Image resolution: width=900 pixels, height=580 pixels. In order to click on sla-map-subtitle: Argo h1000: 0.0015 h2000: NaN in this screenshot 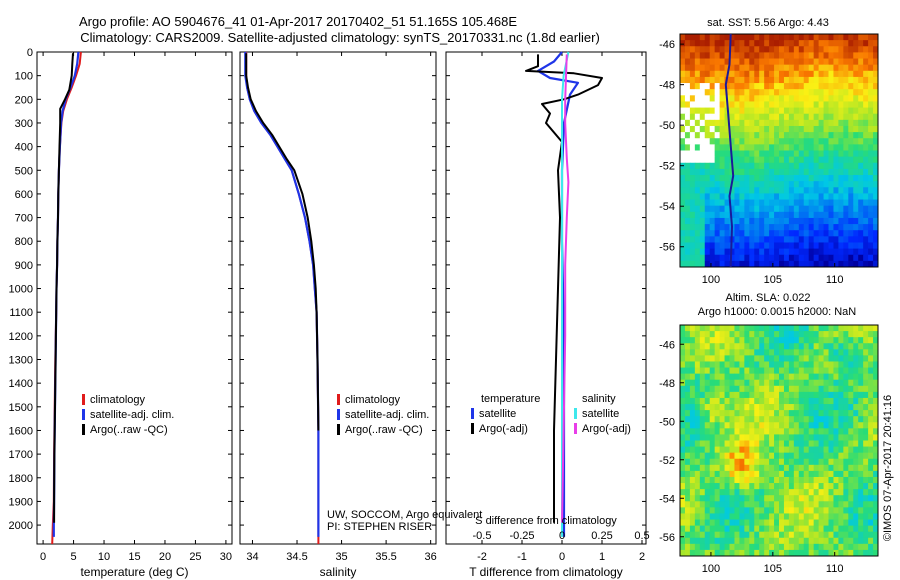, I will do `click(777, 312)`.